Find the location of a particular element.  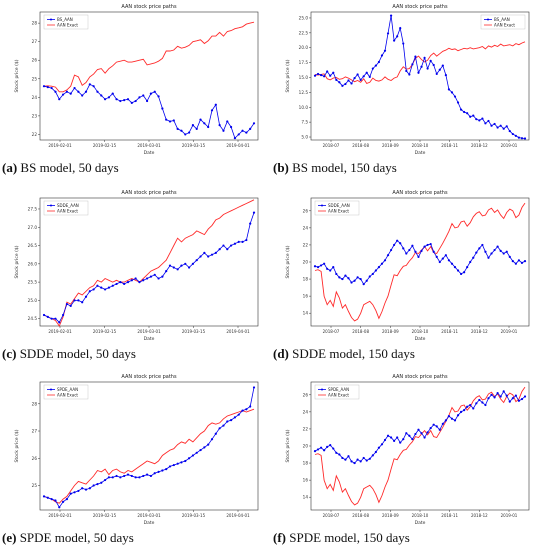

y-tick-label: 25.0 is located at coordinates (304, 17).